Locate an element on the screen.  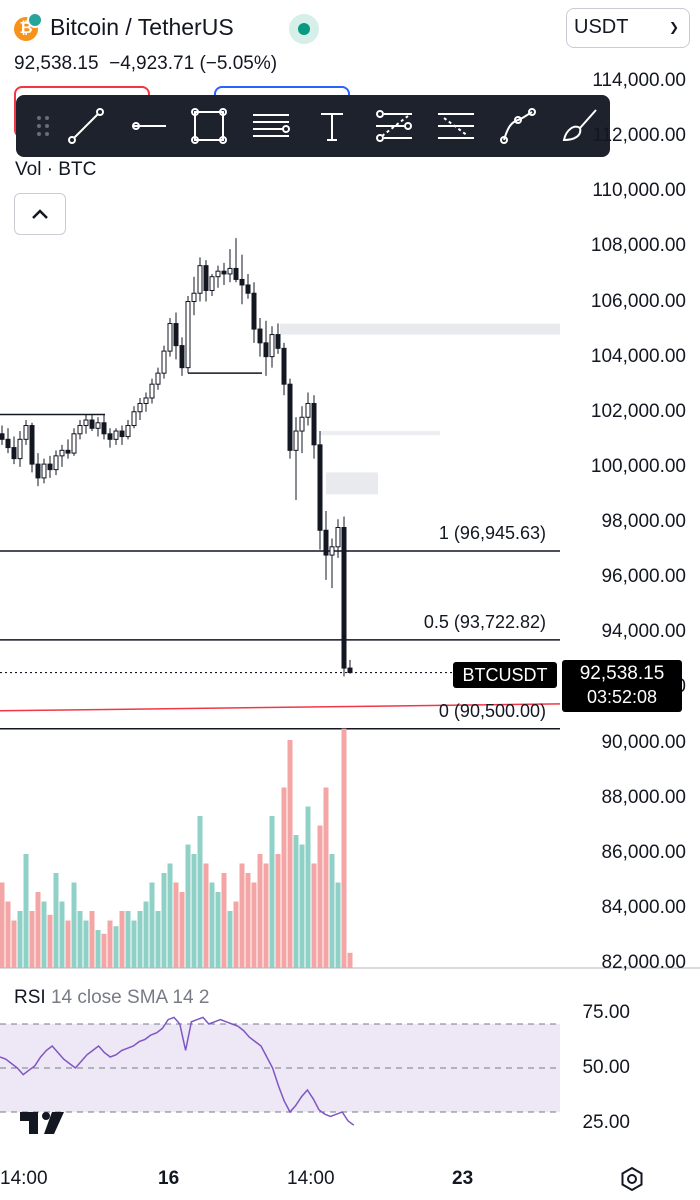
price-tick-label: 90,000.00 is located at coordinates (643, 742).